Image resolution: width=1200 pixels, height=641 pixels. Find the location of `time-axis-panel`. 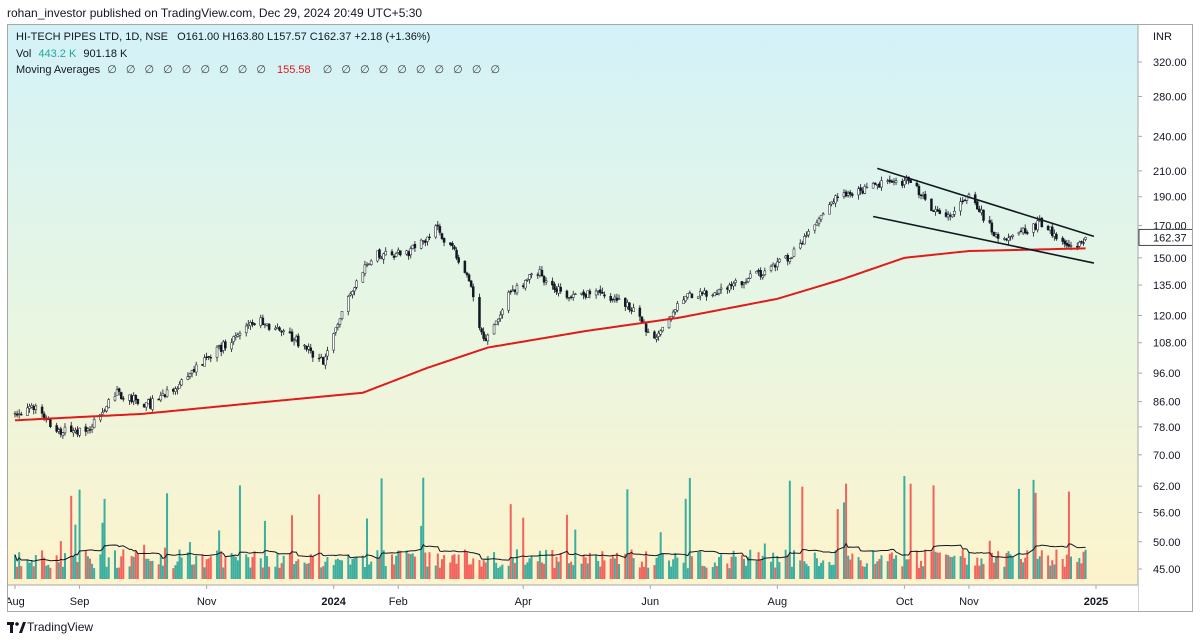

time-axis-panel is located at coordinates (573, 598).